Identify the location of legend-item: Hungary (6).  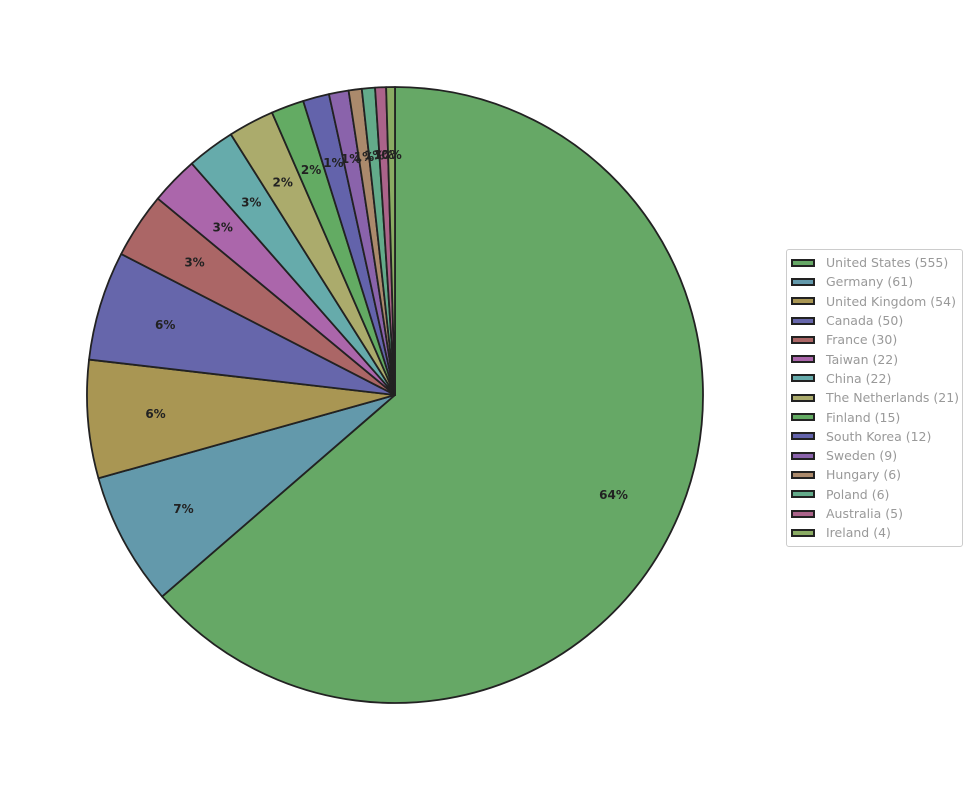
(874, 474).